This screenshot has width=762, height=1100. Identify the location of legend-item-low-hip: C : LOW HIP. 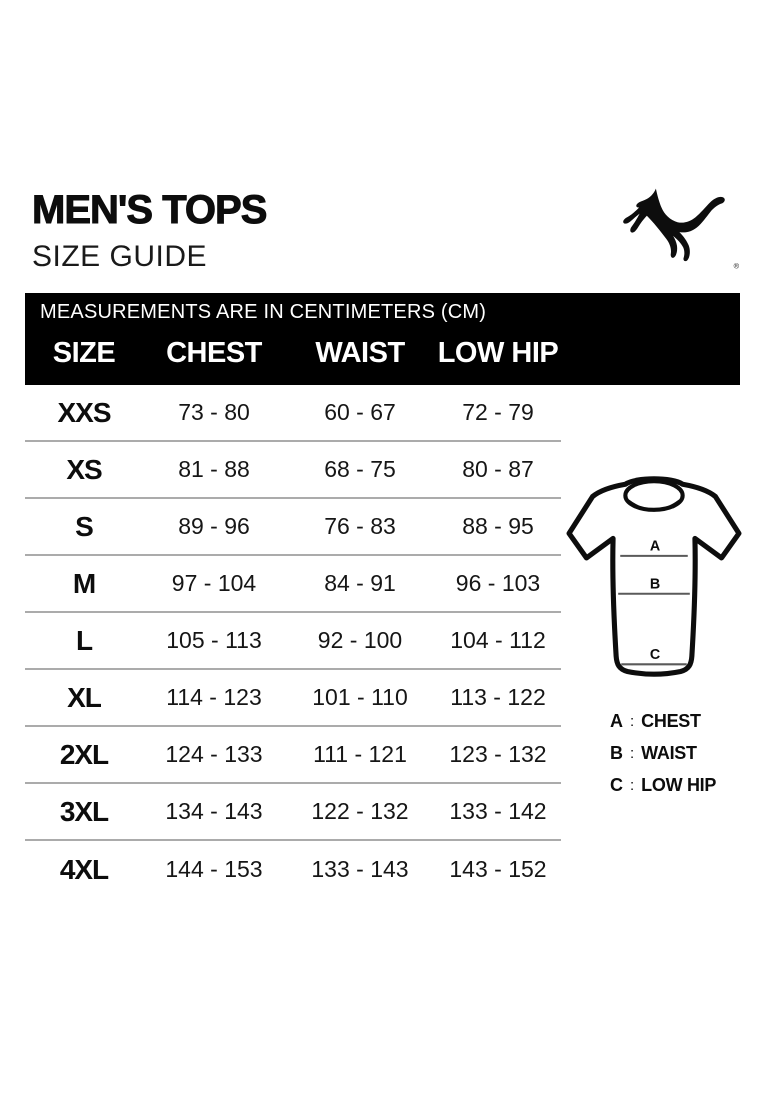
(663, 785).